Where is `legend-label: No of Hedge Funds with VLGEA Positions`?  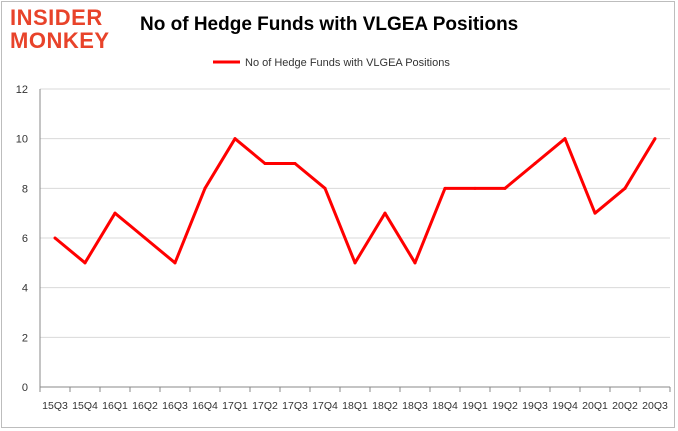
legend-label: No of Hedge Funds with VLGEA Positions is located at coordinates (347, 63).